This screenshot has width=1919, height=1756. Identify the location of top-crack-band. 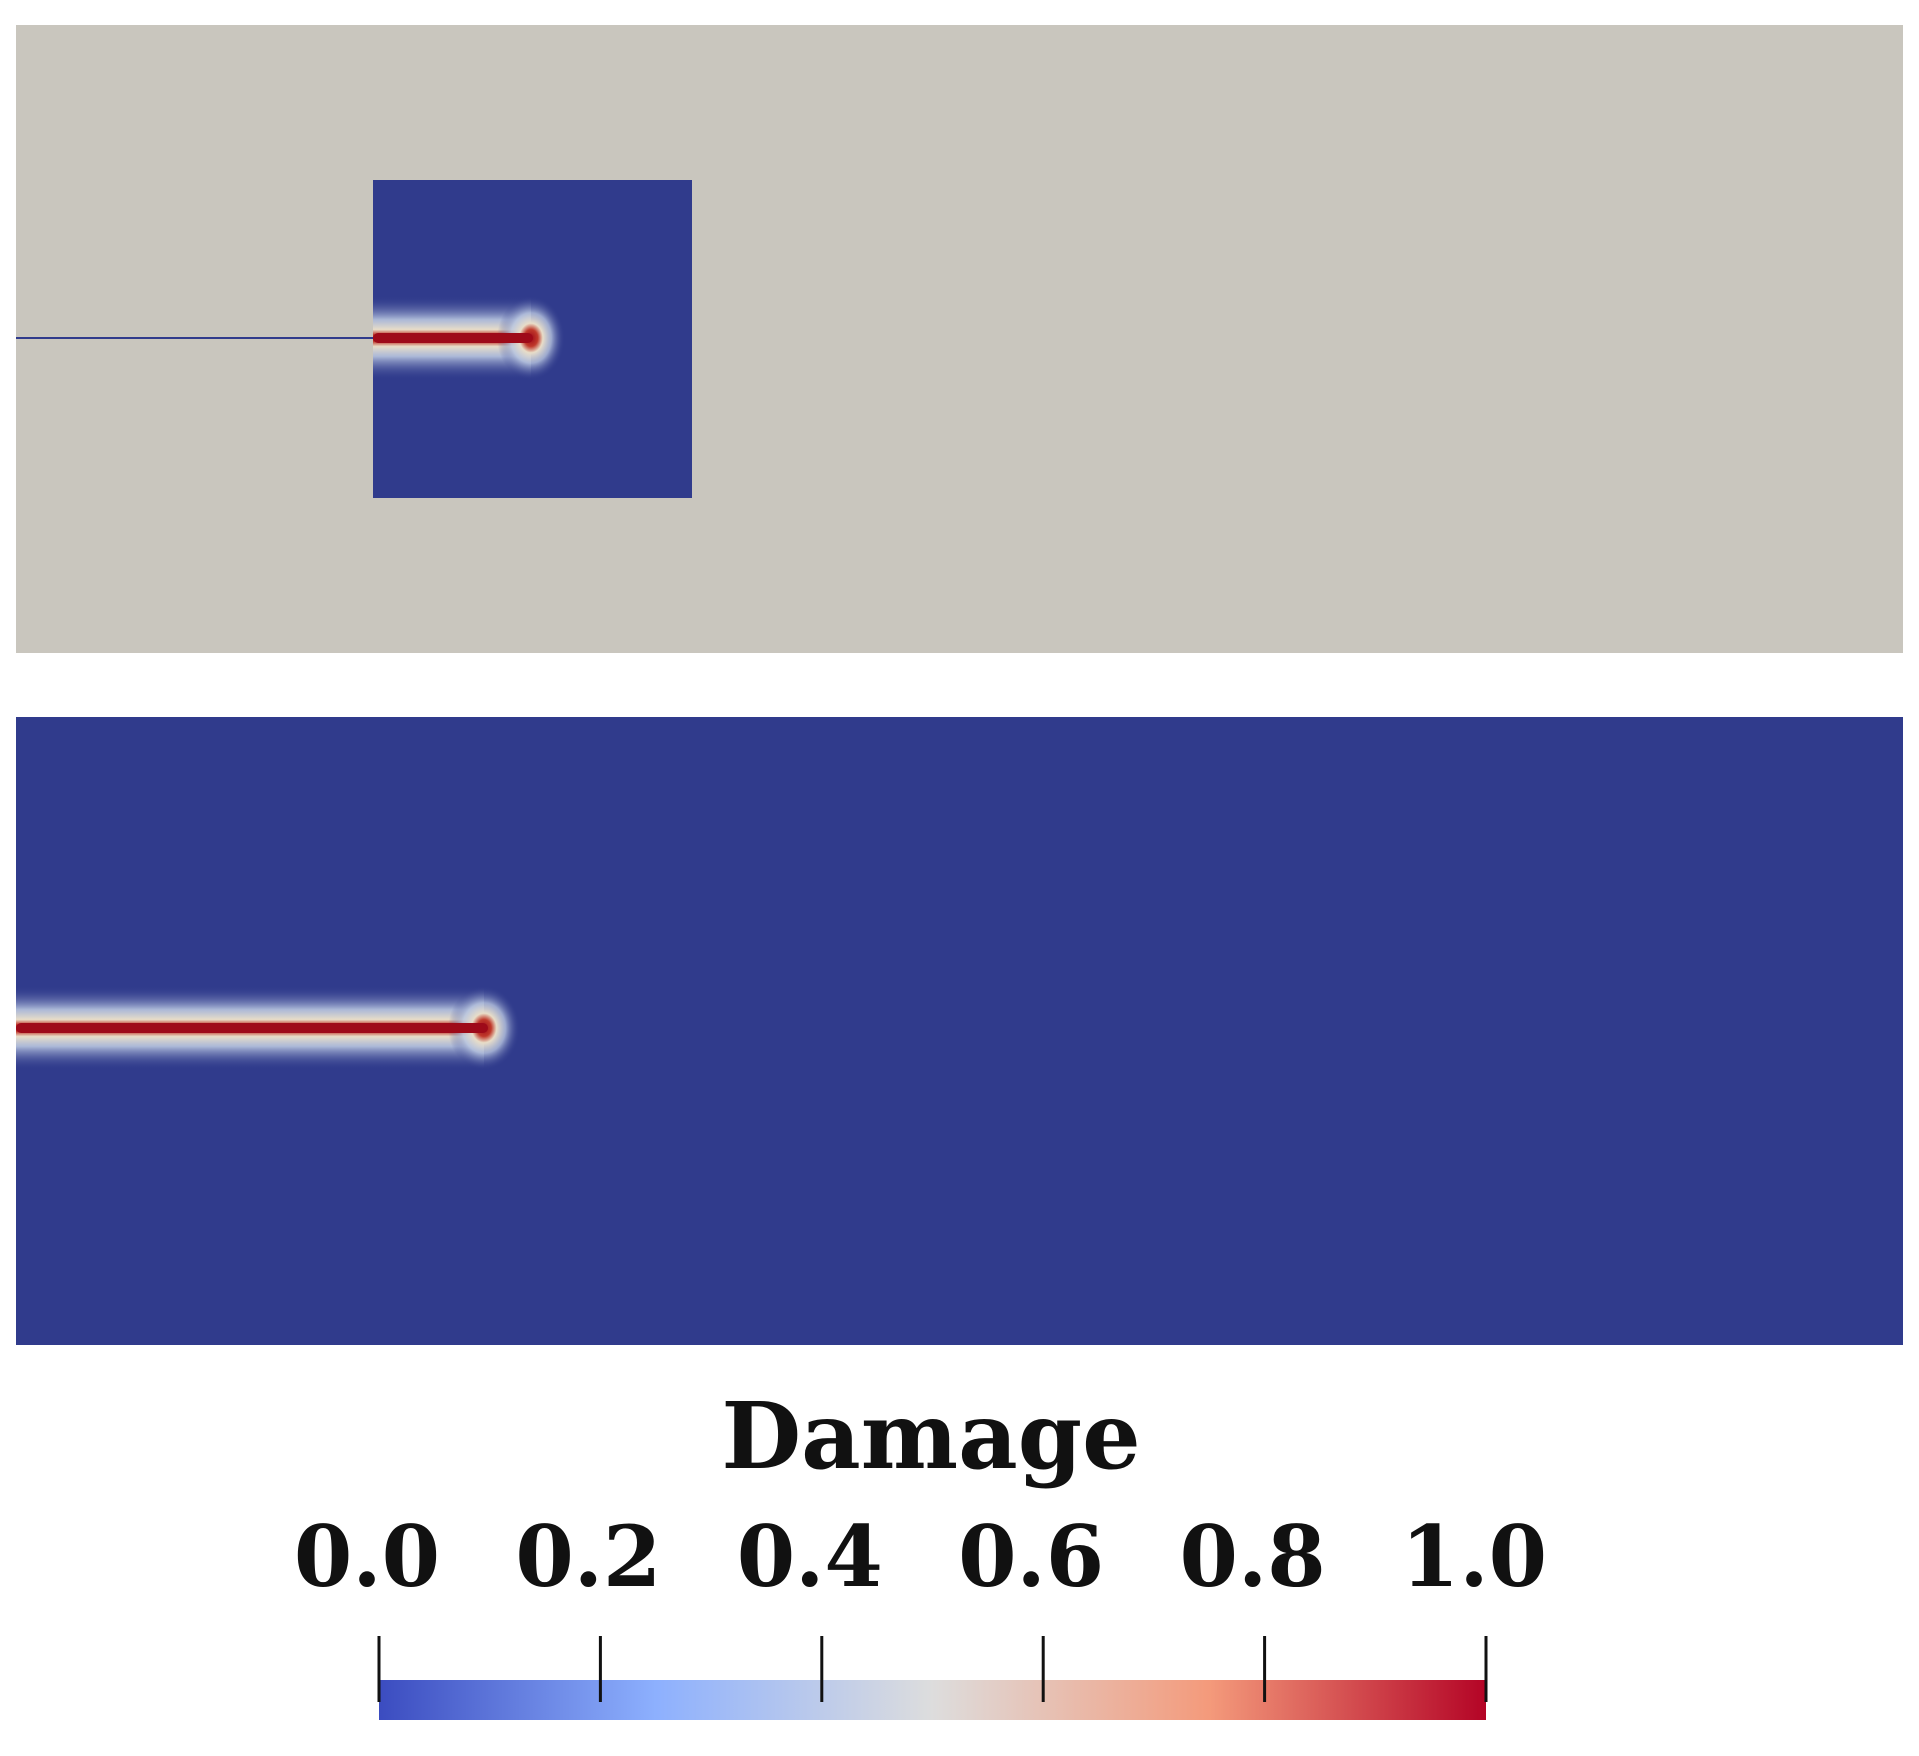
(469, 338).